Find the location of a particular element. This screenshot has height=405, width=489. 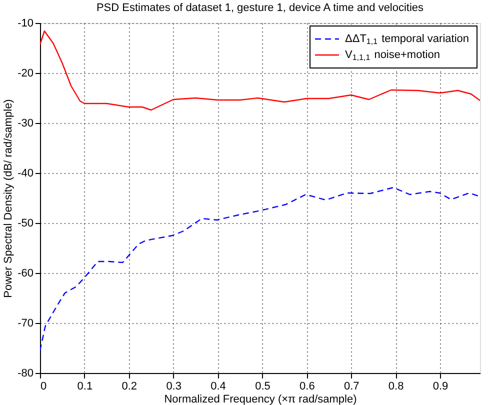

y-tick-label: -40 is located at coordinates (26, 174).